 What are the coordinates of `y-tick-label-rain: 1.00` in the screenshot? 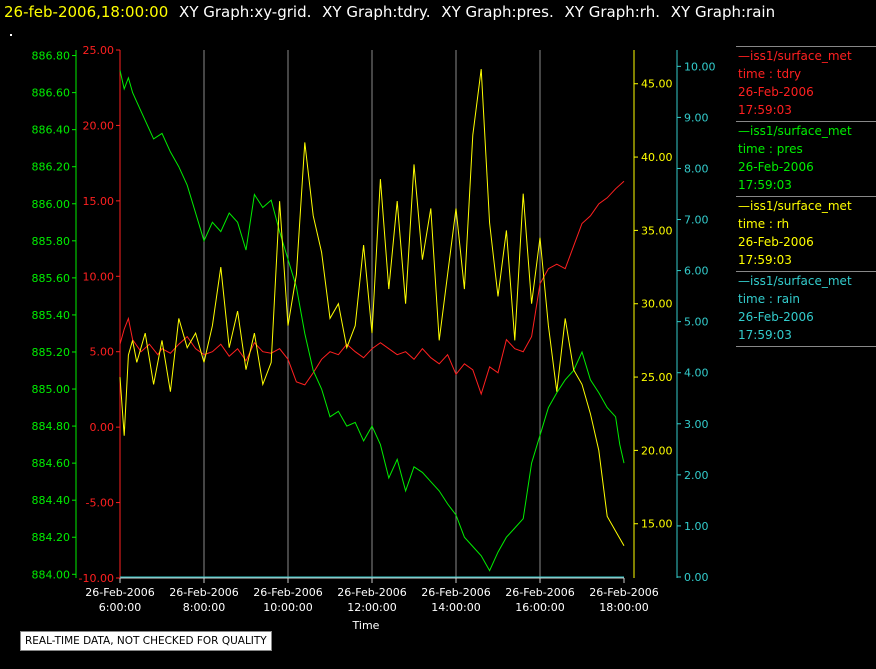 It's located at (696, 526).